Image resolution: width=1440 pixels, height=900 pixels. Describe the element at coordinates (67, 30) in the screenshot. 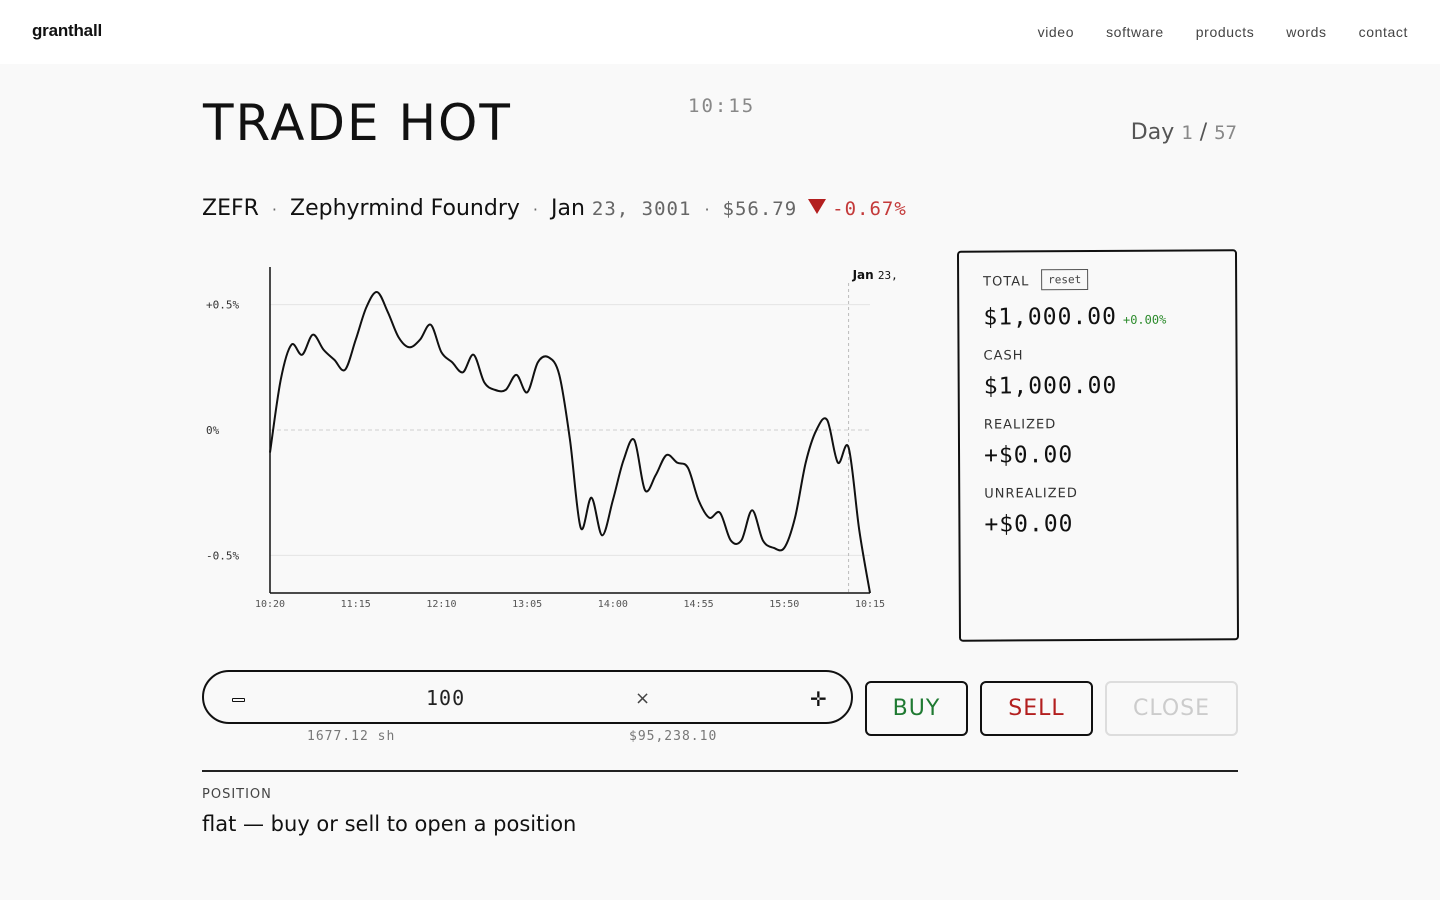

I see `brand-logo: granthall` at that location.